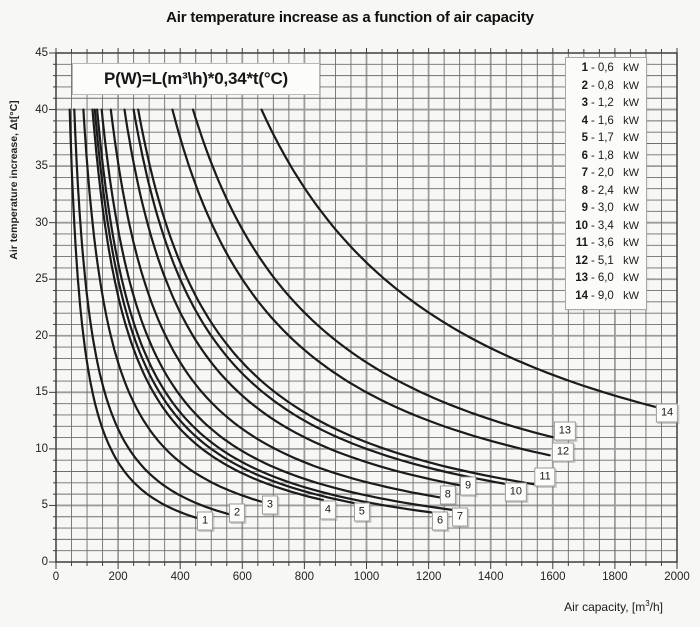  What do you see at coordinates (581, 295) in the screenshot?
I see `legend-item-number: 14` at bounding box center [581, 295].